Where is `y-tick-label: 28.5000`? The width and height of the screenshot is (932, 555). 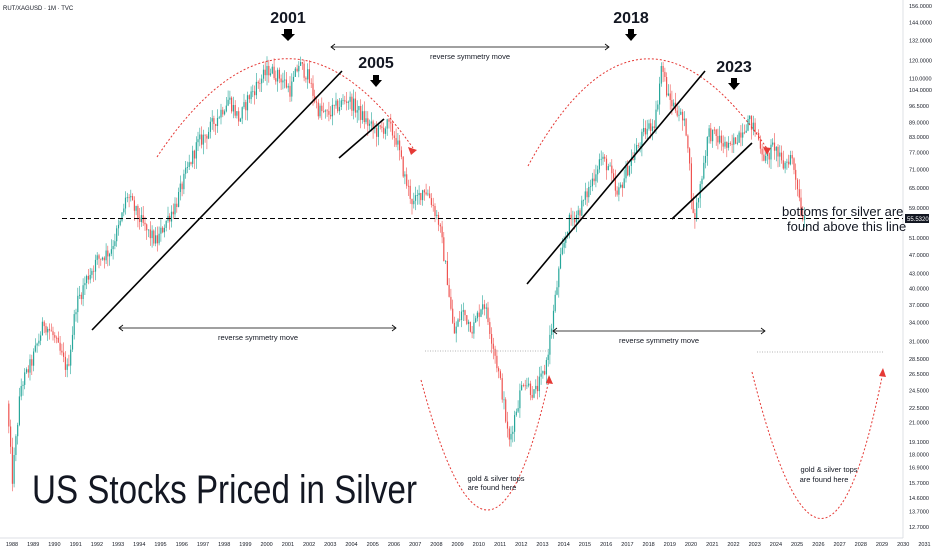
y-tick-label: 28.5000 is located at coordinates (919, 360).